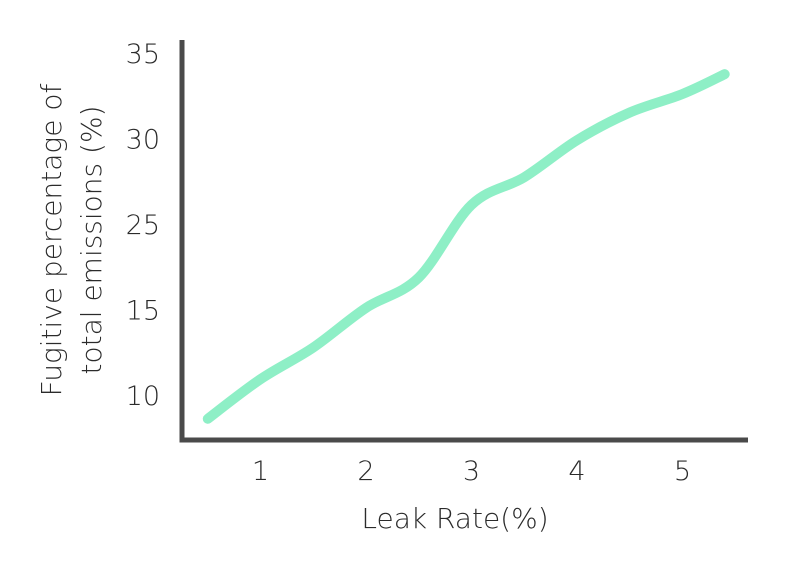  I want to click on y-tick-label: 30, so click(143, 140).